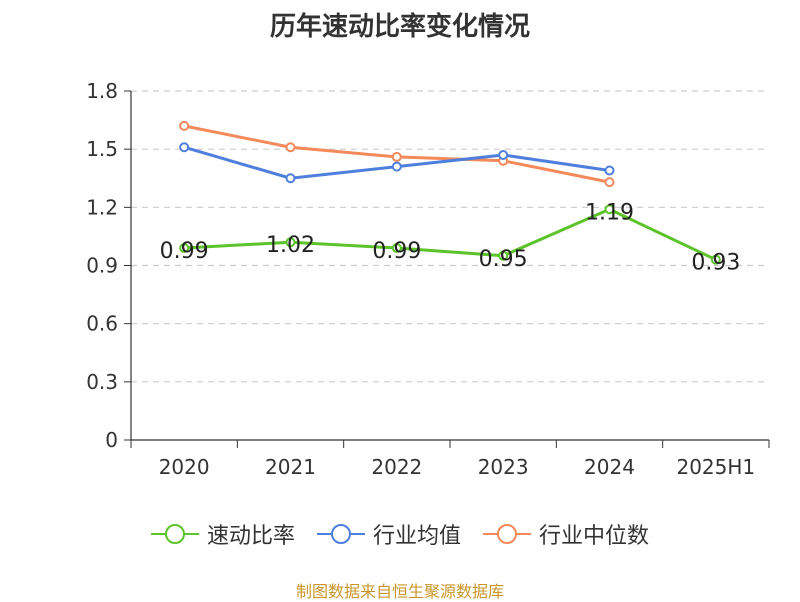 This screenshot has width=800, height=602. I want to click on data-label: 1.19, so click(609, 212).